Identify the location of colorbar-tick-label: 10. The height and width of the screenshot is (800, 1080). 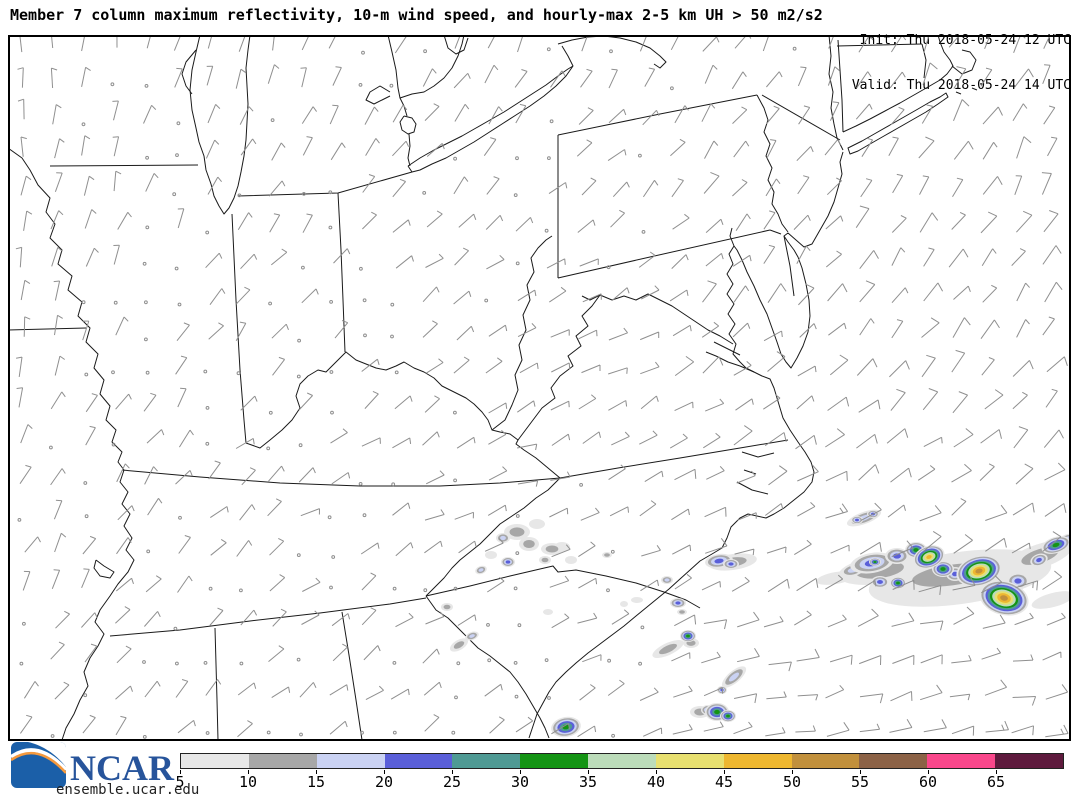
(248, 782).